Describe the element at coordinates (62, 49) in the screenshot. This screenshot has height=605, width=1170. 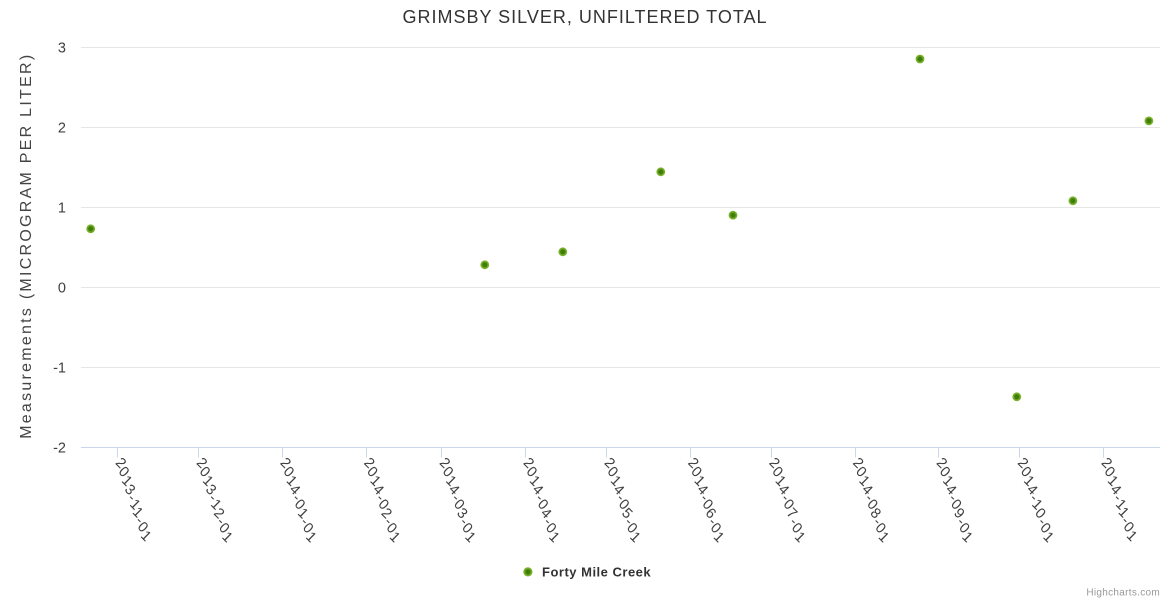
I see `svg-text: 3` at that location.